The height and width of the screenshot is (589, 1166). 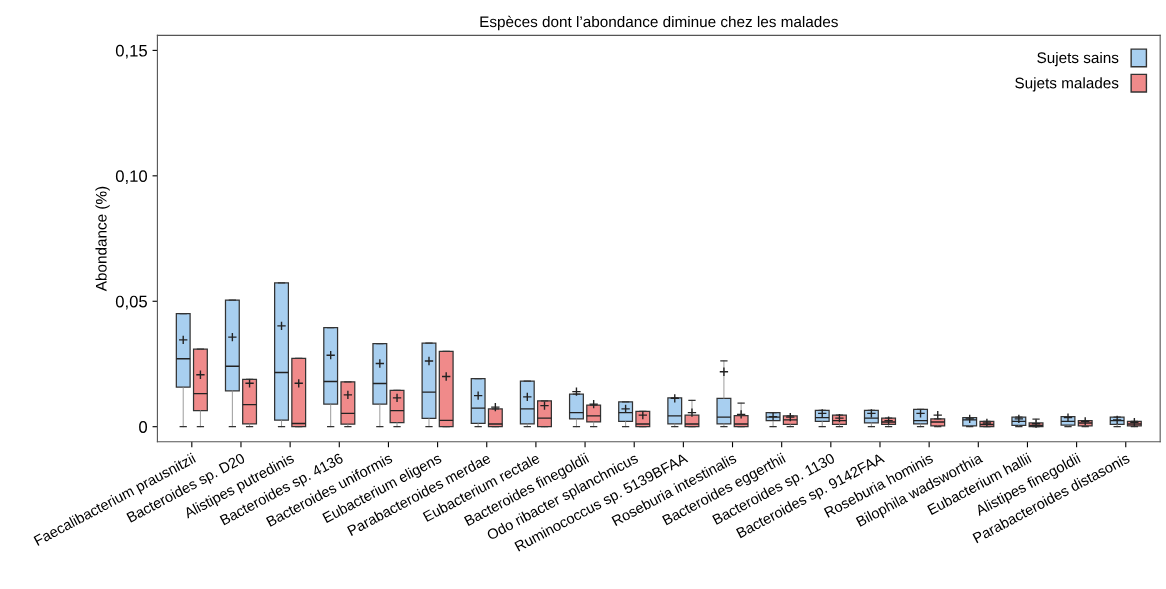 What do you see at coordinates (131, 51) in the screenshot?
I see `y-tick-label: 0,15` at bounding box center [131, 51].